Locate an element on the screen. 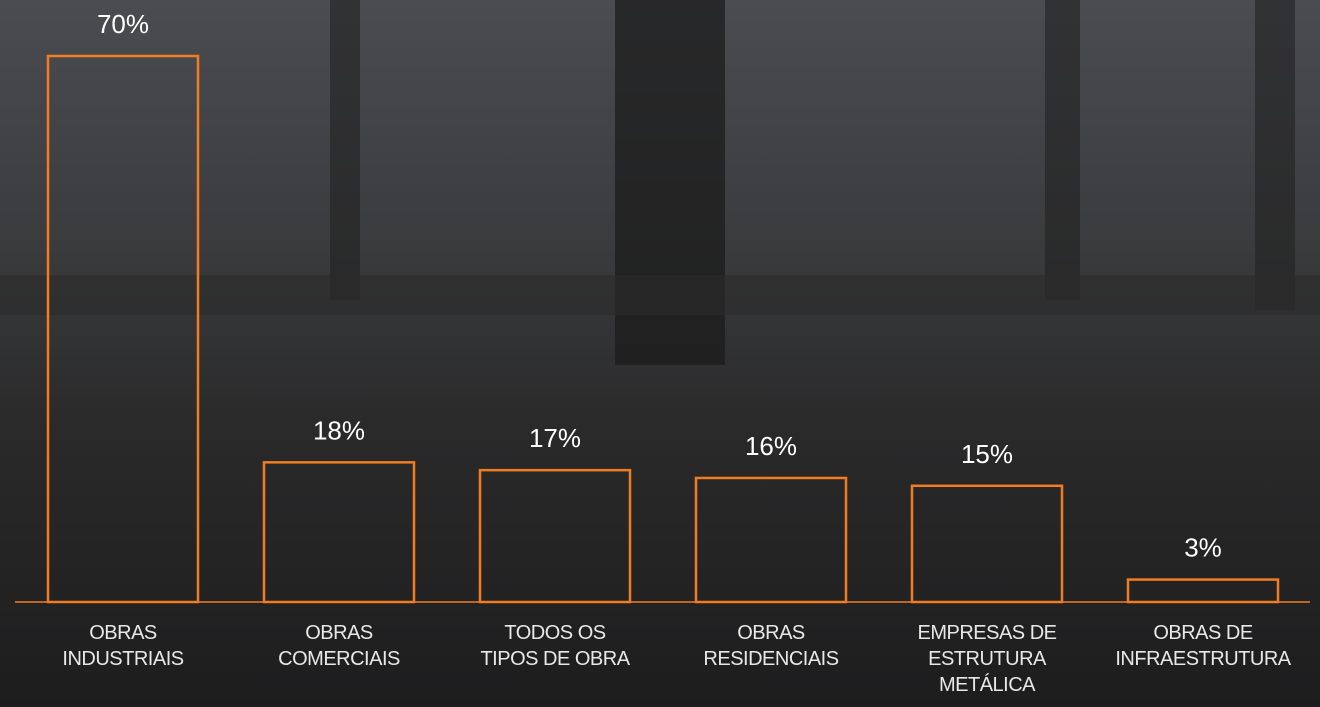 The height and width of the screenshot is (707, 1320). value-label: 3% is located at coordinates (1203, 548).